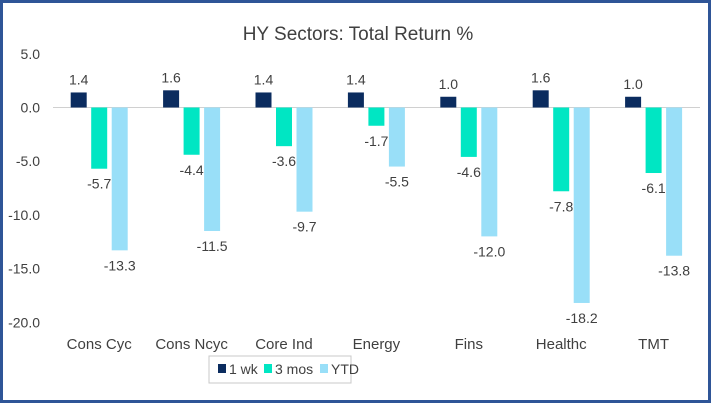  I want to click on data-label: -5.7, so click(99, 184).